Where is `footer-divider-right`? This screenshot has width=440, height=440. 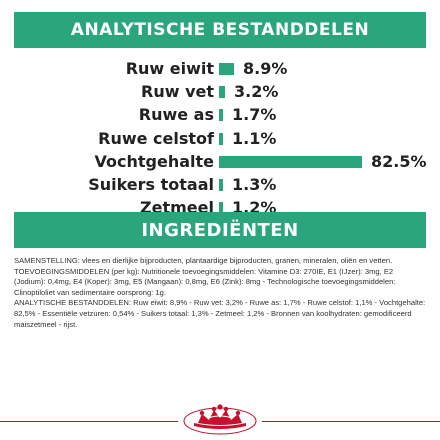 footer-divider-right is located at coordinates (351, 421).